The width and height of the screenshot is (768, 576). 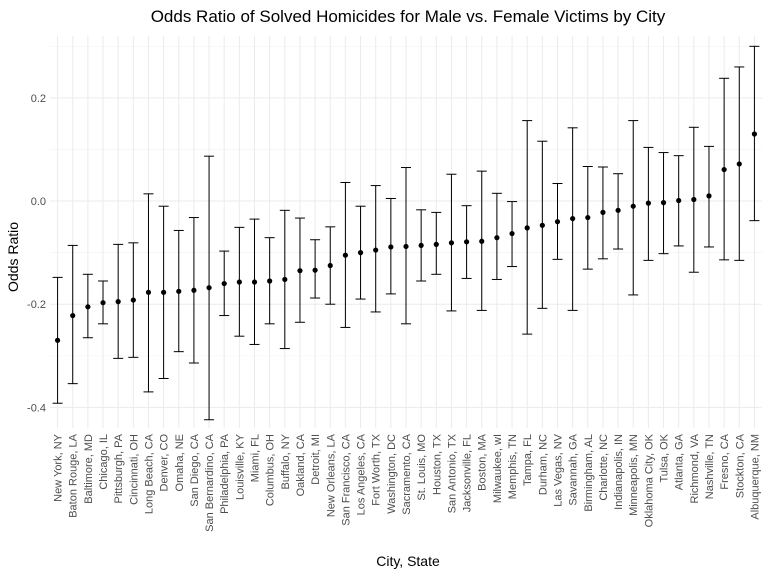 I want to click on x-tick-label: Savannah, GA, so click(x=574, y=469).